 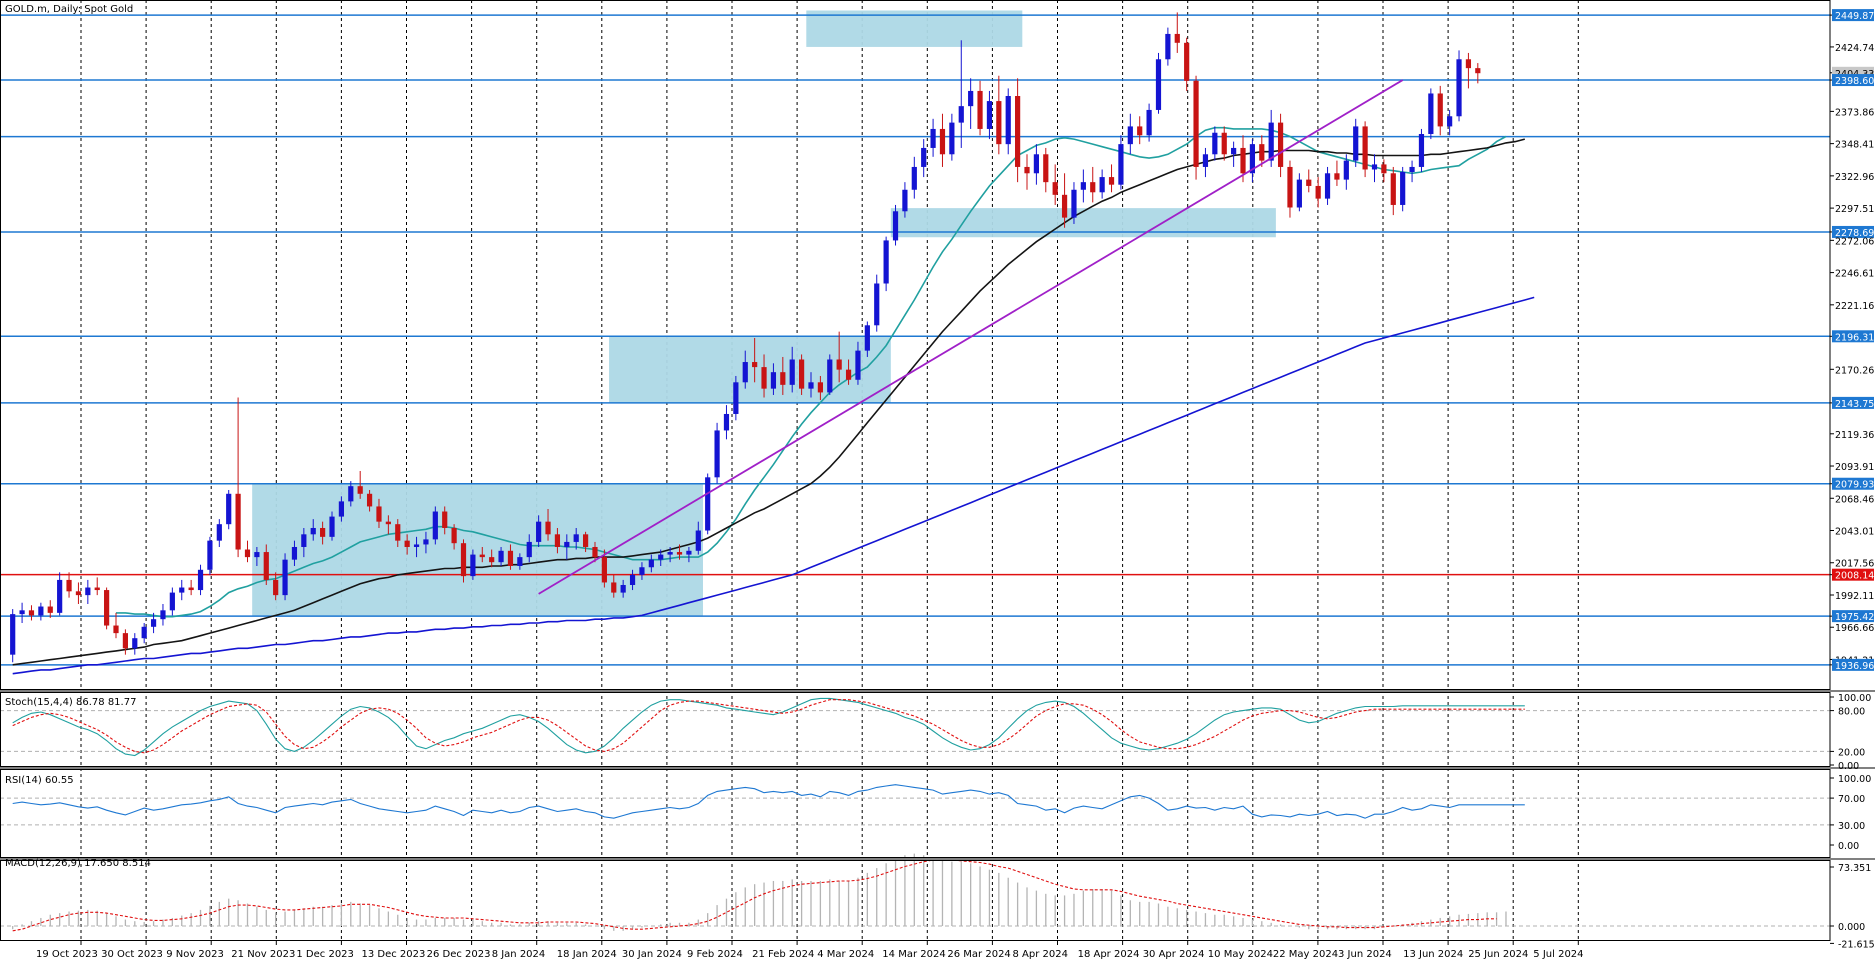 What do you see at coordinates (1848, 766) in the screenshot?
I see `stoch-tick-label: 0.00` at bounding box center [1848, 766].